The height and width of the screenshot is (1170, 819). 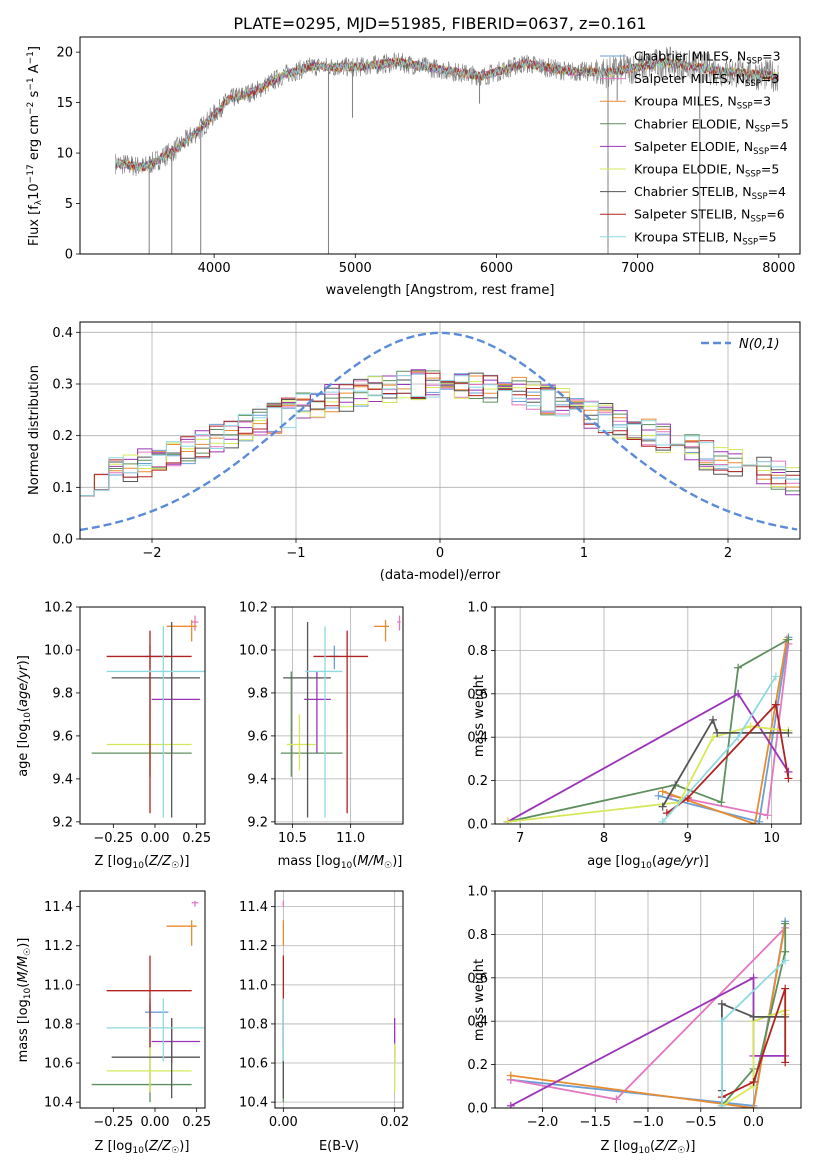 I want to click on x-tick-label: 7000, so click(x=637, y=268).